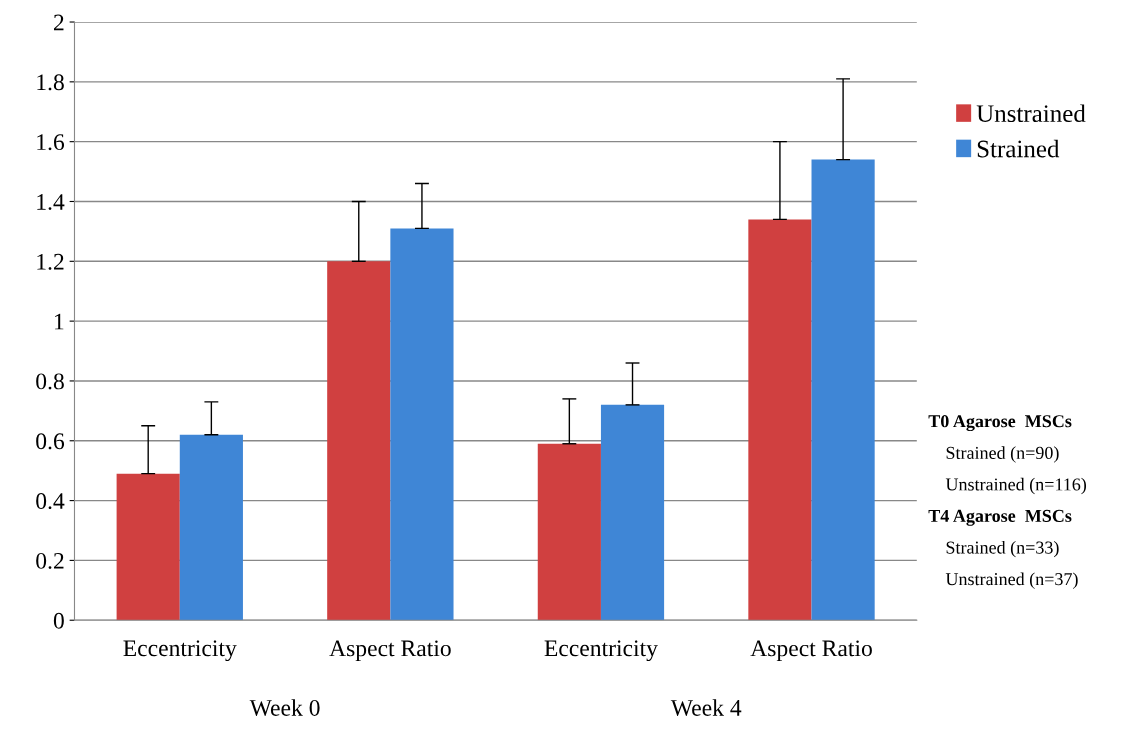 The width and height of the screenshot is (1146, 734). Describe the element at coordinates (51, 142) in the screenshot. I see `y-tick-label: 1.6` at that location.